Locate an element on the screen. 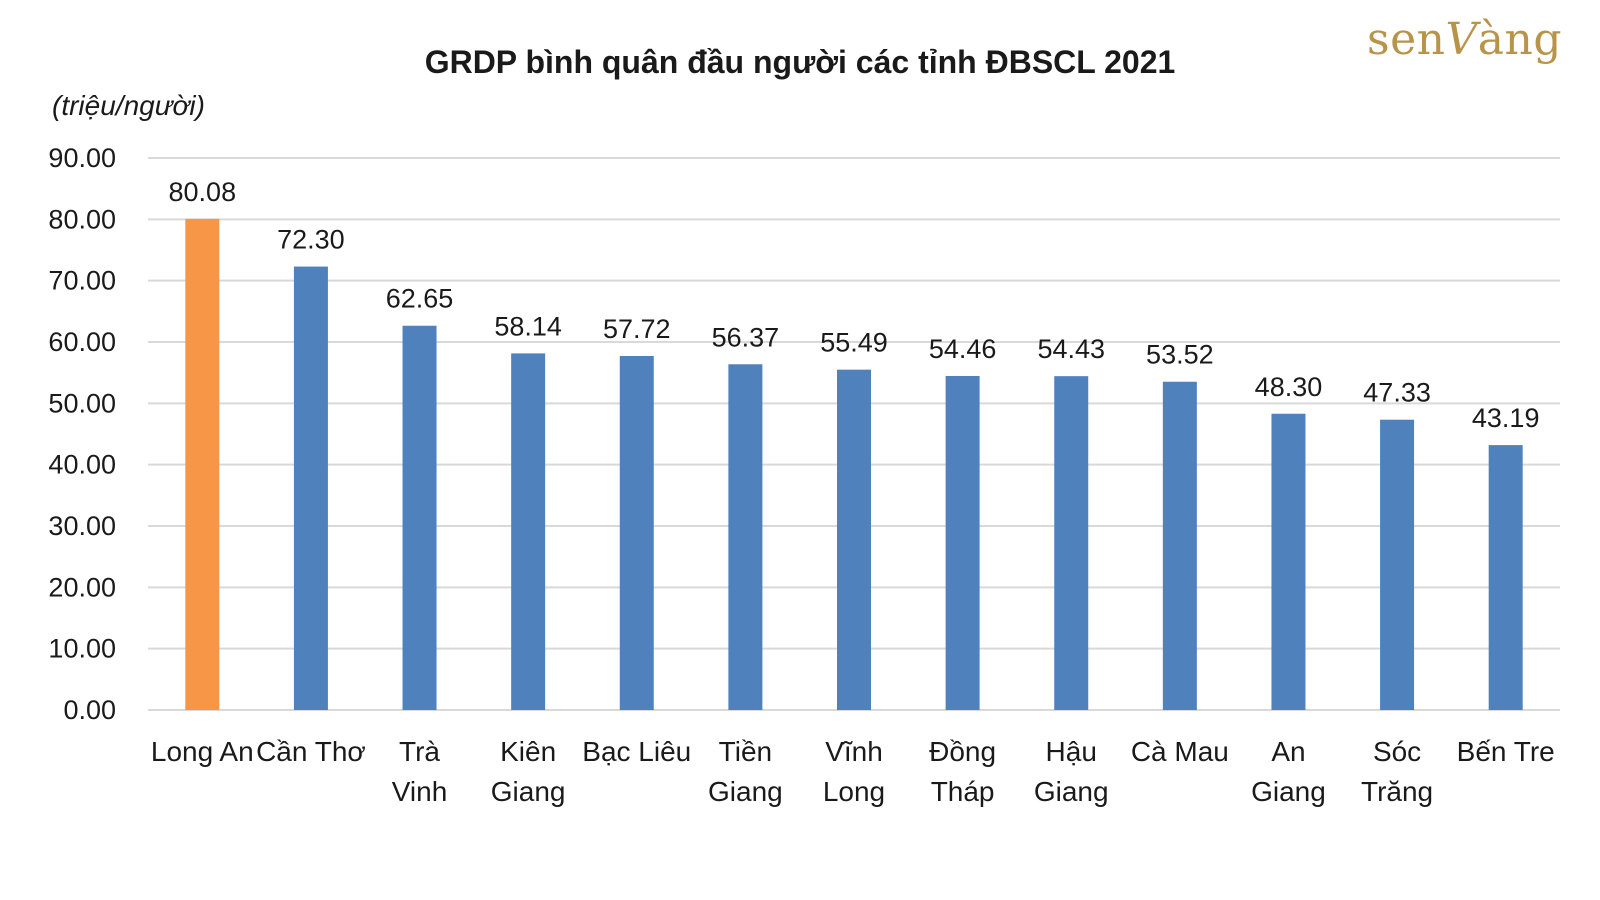 The height and width of the screenshot is (900, 1600). data-label: 56.37 is located at coordinates (746, 337).